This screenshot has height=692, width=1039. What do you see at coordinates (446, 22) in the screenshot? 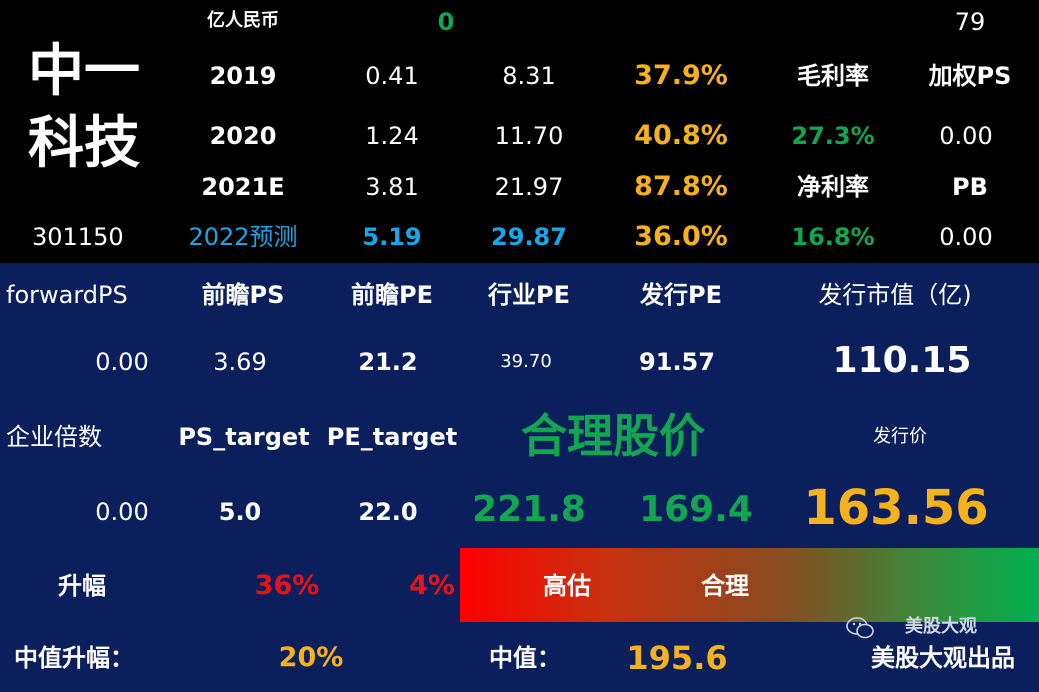
I see `zero-value: 0` at bounding box center [446, 22].